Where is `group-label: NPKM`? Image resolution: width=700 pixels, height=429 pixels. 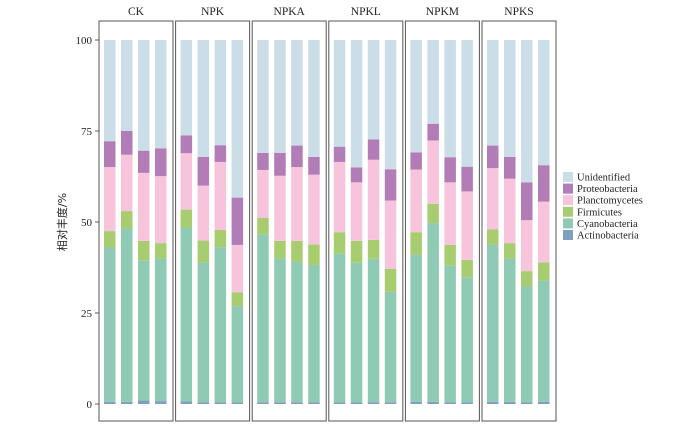
group-label: NPKM is located at coordinates (442, 12).